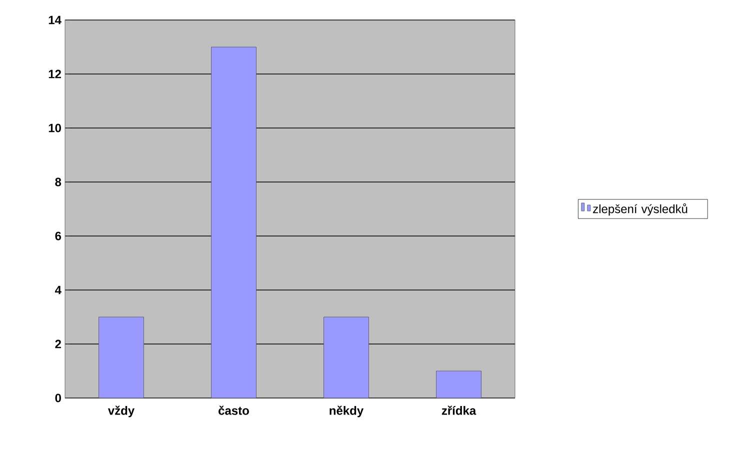  I want to click on x-tick-label: zřídka, so click(459, 410).